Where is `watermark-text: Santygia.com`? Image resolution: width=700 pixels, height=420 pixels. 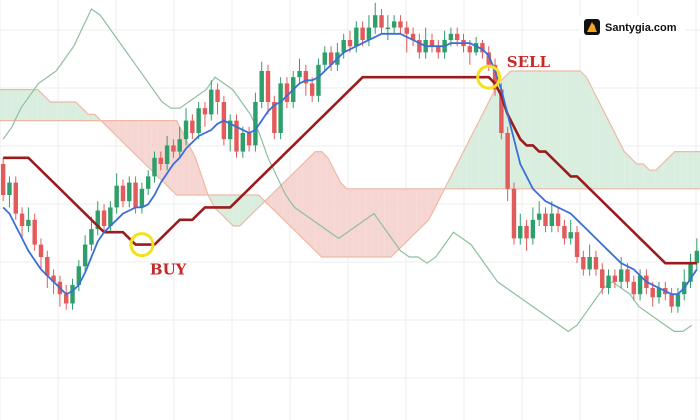 watermark-text: Santygia.com is located at coordinates (641, 28).